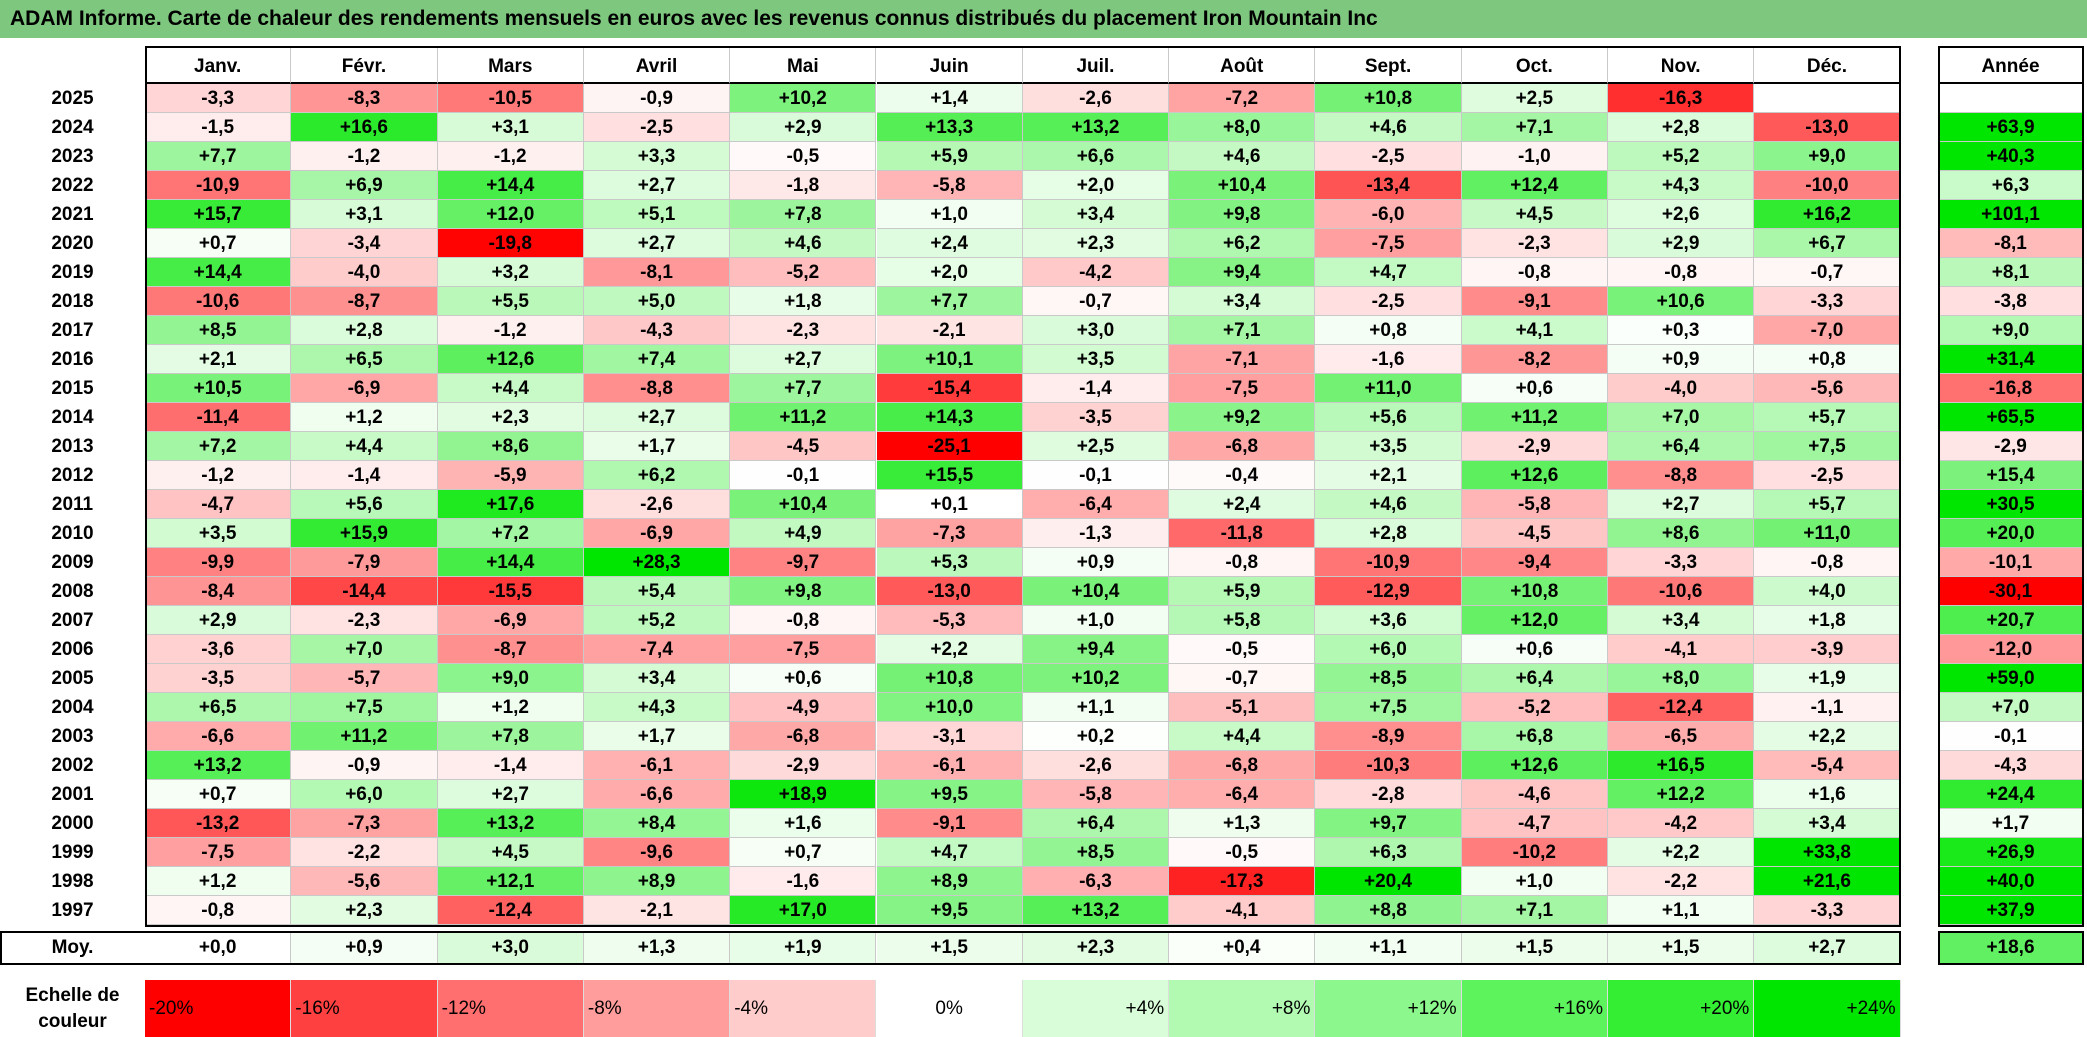 The height and width of the screenshot is (1037, 2087). Describe the element at coordinates (1681, 533) in the screenshot. I see `heatmap-cell: +8,6` at that location.